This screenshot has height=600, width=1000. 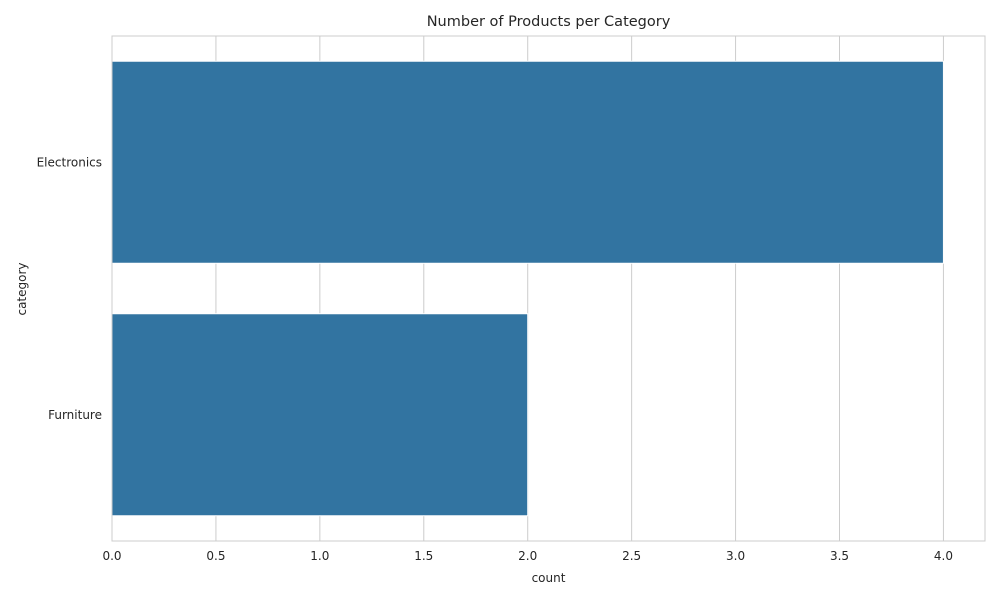 I want to click on x-tick-label: 0.0, so click(x=111, y=556).